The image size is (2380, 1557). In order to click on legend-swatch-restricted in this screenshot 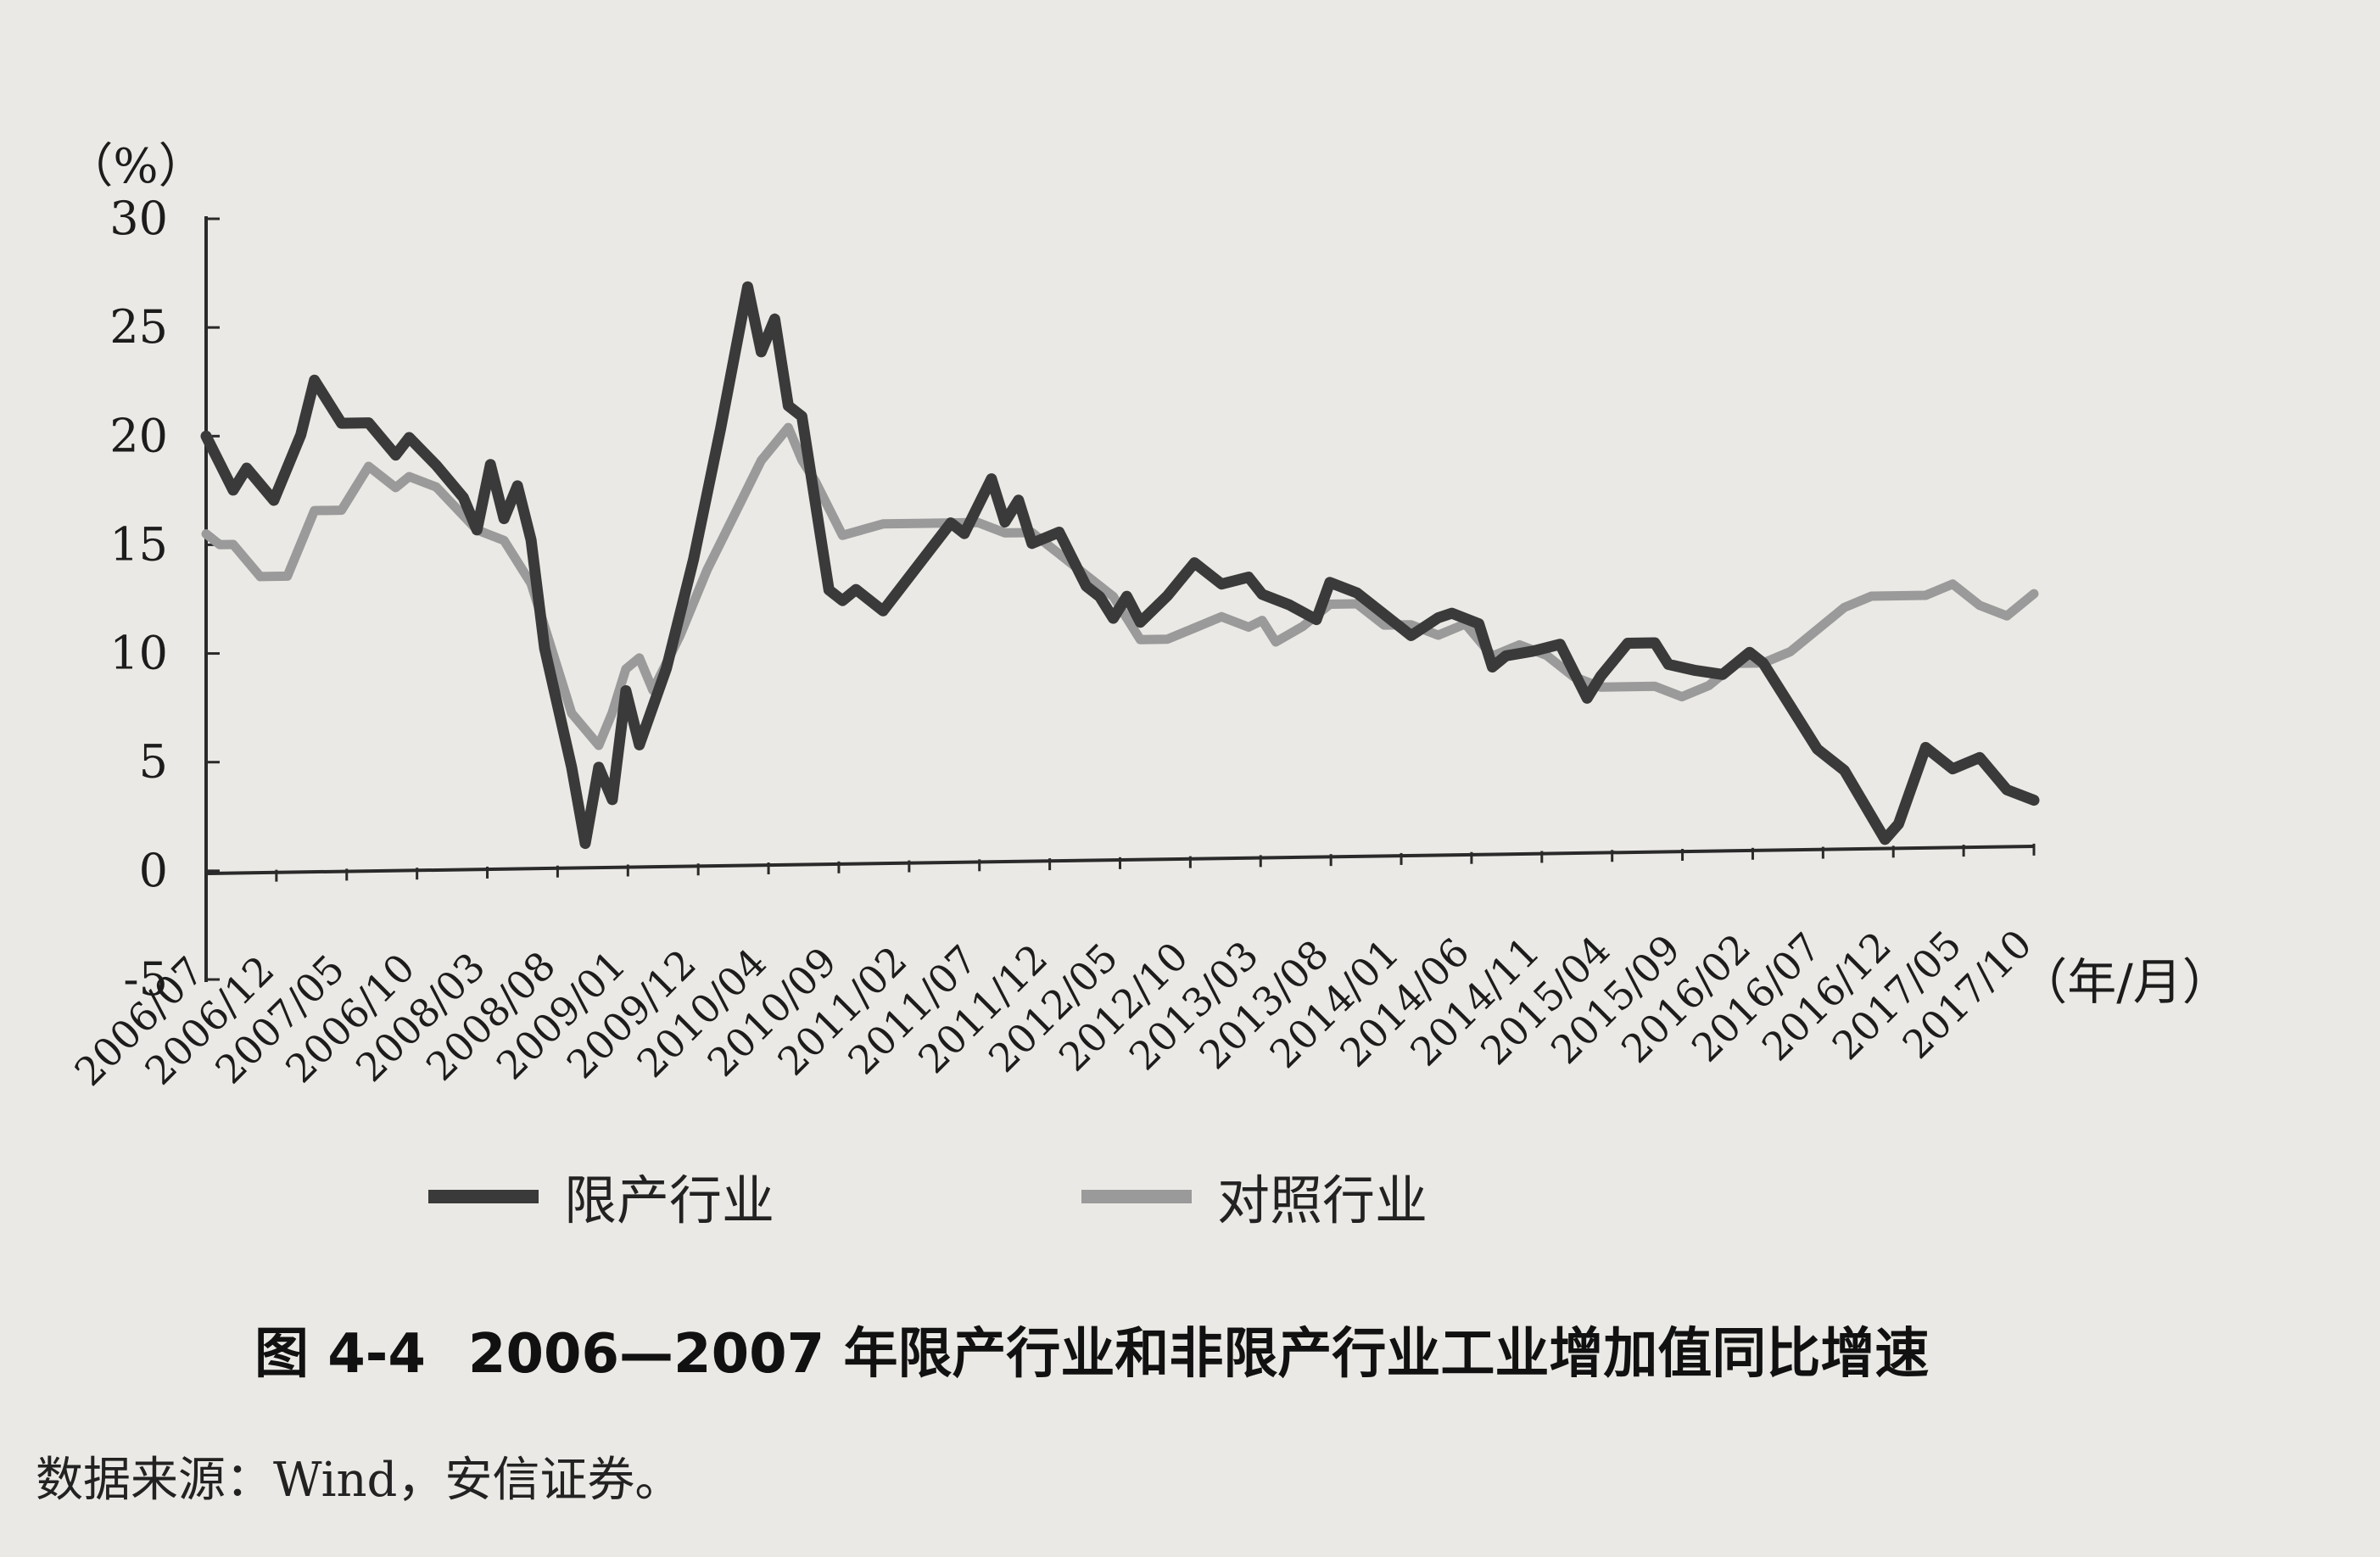, I will do `click(483, 1196)`.